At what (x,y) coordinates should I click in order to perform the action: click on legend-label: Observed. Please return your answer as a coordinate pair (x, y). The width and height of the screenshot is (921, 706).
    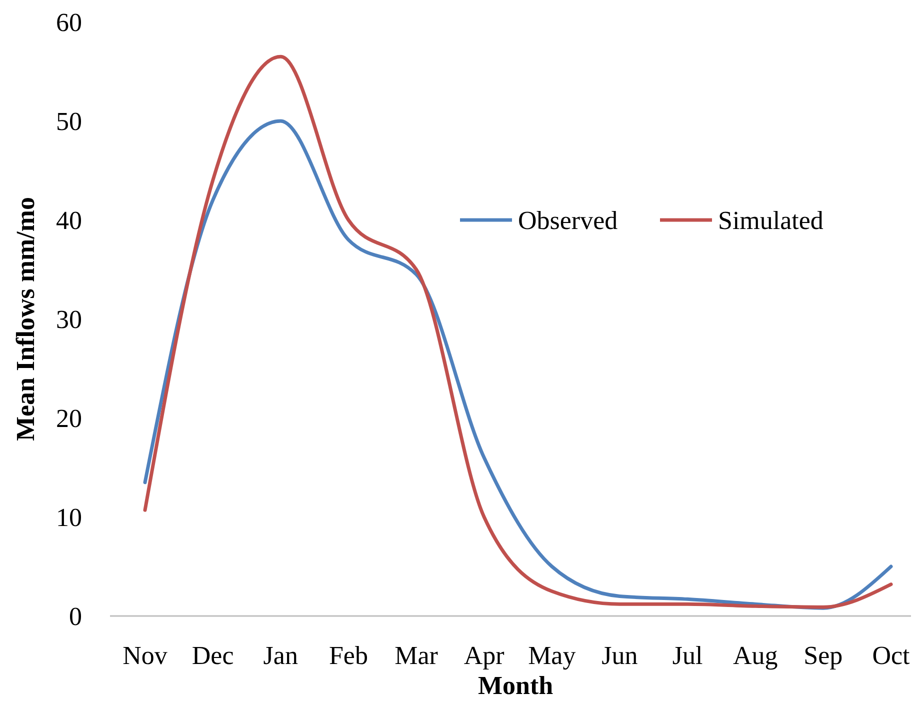
    Looking at the image, I should click on (568, 221).